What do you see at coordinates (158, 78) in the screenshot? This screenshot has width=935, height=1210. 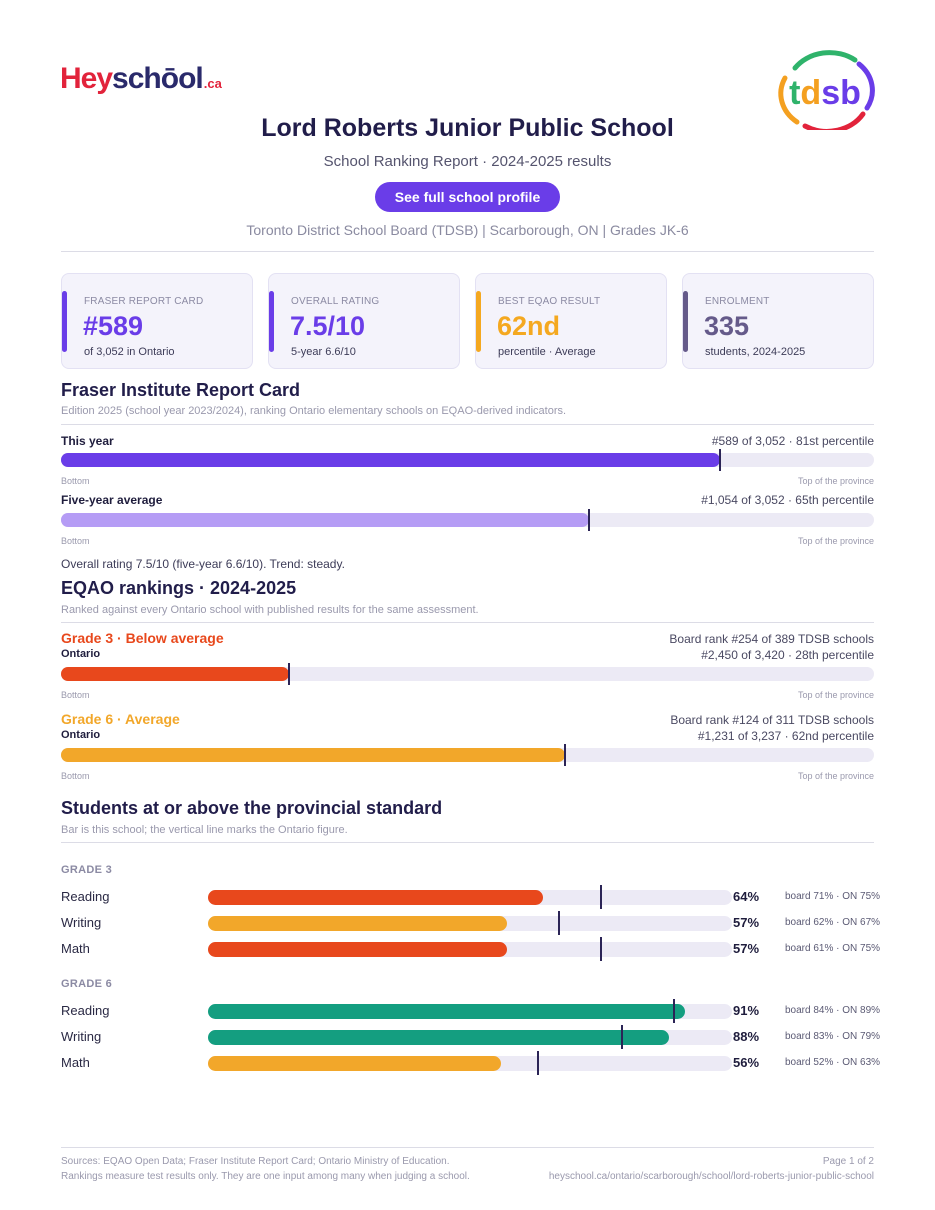 I see `logo-school-text: schōol` at bounding box center [158, 78].